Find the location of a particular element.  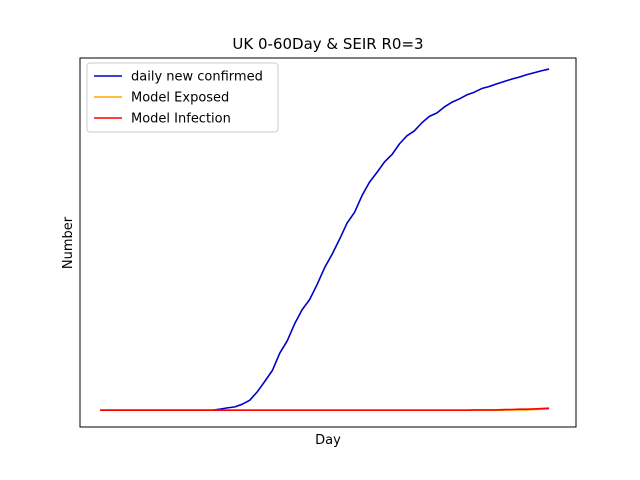

legend-box is located at coordinates (182, 97).